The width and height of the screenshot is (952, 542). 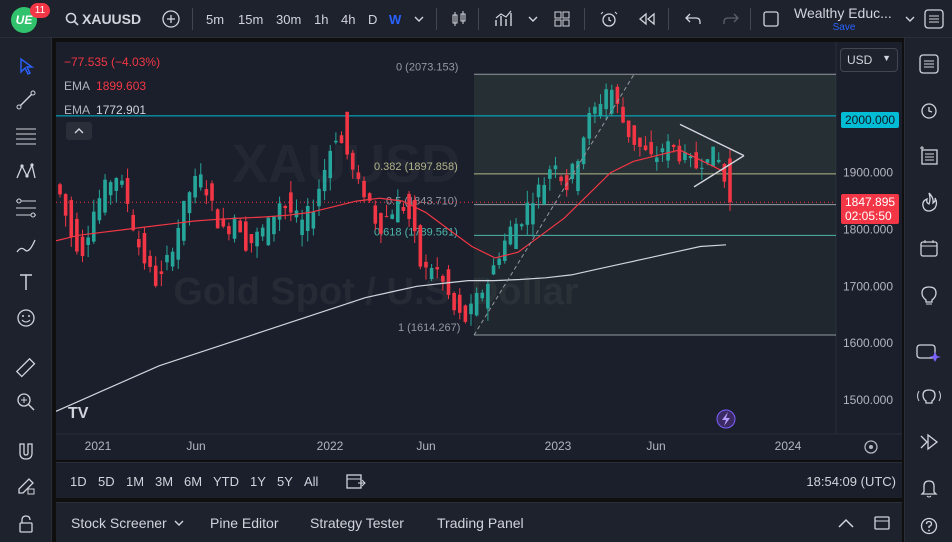 I want to click on redo-icon, so click(x=731, y=19).